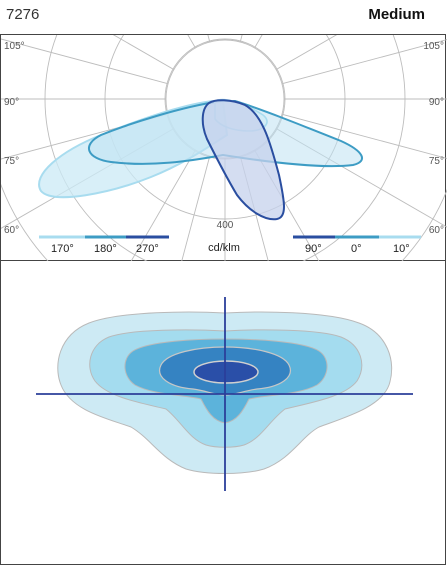 This screenshot has width=447, height=565. I want to click on unit-label: cd/klm, so click(224, 248).